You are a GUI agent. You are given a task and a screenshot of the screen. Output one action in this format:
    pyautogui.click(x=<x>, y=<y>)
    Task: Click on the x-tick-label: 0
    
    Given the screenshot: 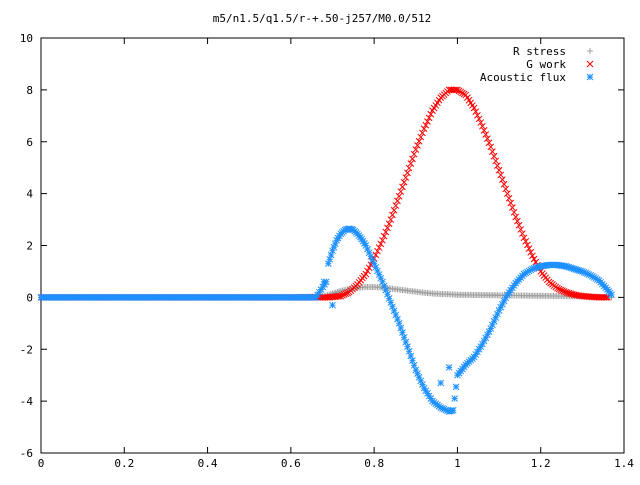 What is the action you would take?
    pyautogui.click(x=41, y=463)
    